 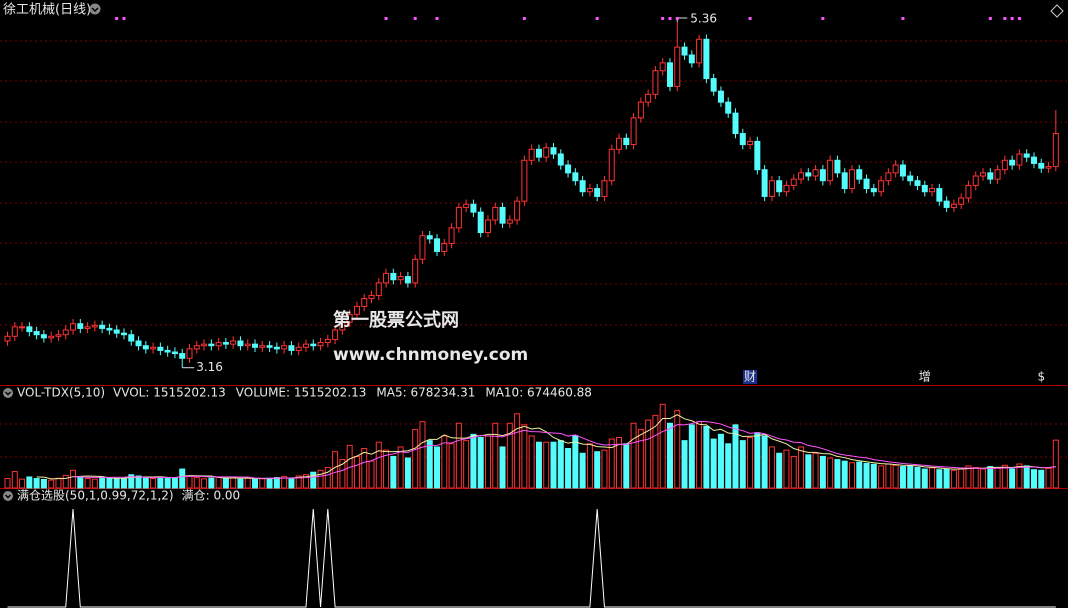 I want to click on watermark-url: www.chnmoney.com, so click(x=430, y=355).